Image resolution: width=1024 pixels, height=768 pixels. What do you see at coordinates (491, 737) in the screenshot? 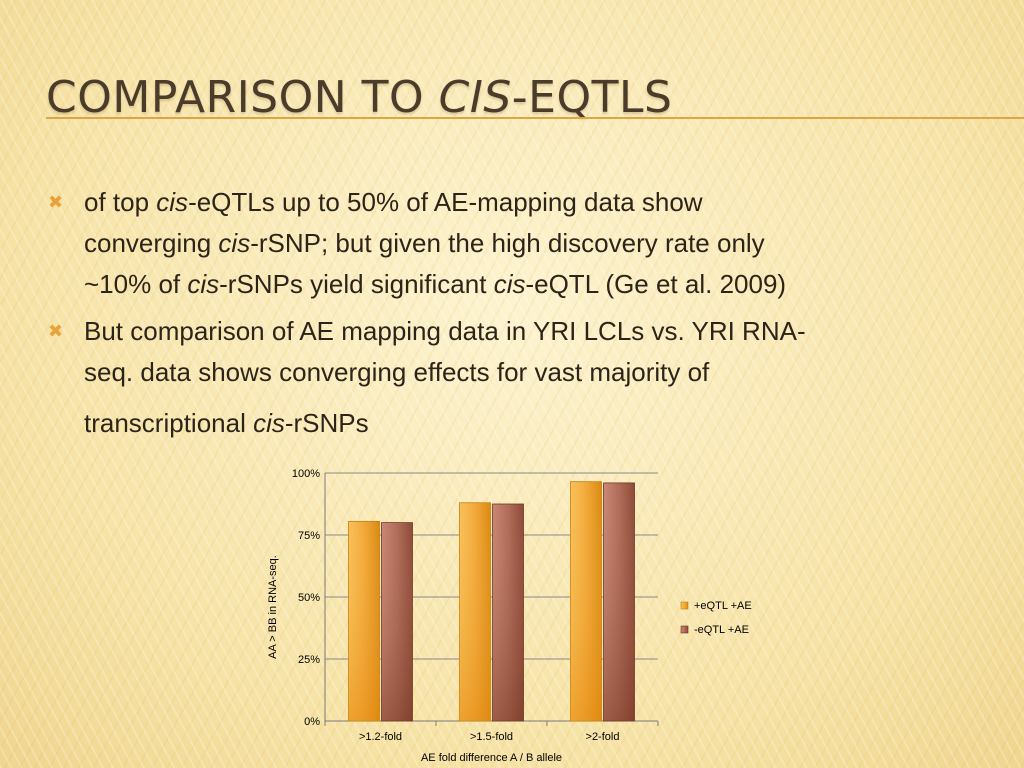
I see `x-tick-label: >1.5-fold` at bounding box center [491, 737].